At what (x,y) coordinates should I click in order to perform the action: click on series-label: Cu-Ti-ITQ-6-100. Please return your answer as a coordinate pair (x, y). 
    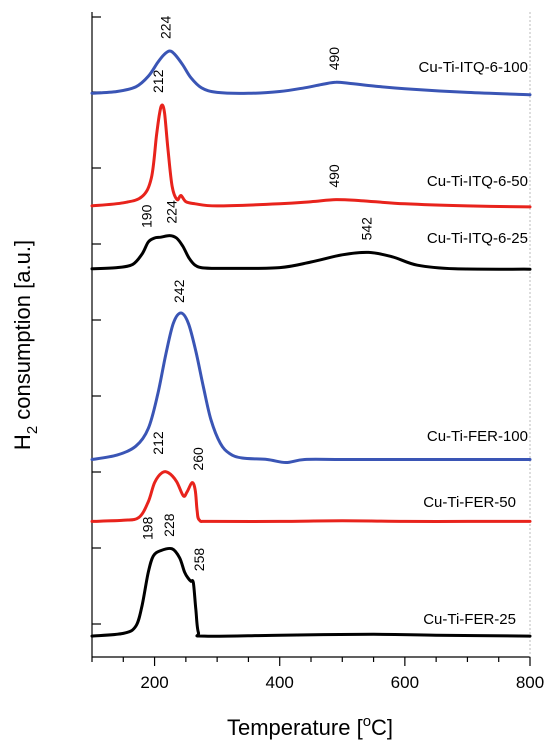
    Looking at the image, I should click on (473, 67).